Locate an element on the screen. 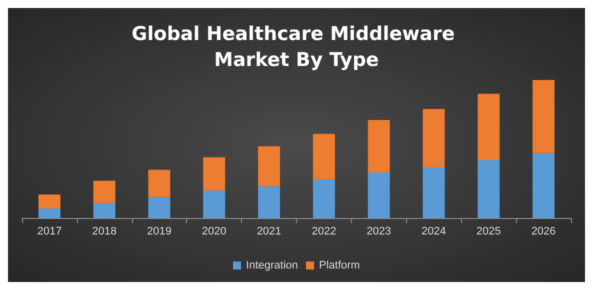 The image size is (593, 290). x-tick-label: 2018 is located at coordinates (104, 232).